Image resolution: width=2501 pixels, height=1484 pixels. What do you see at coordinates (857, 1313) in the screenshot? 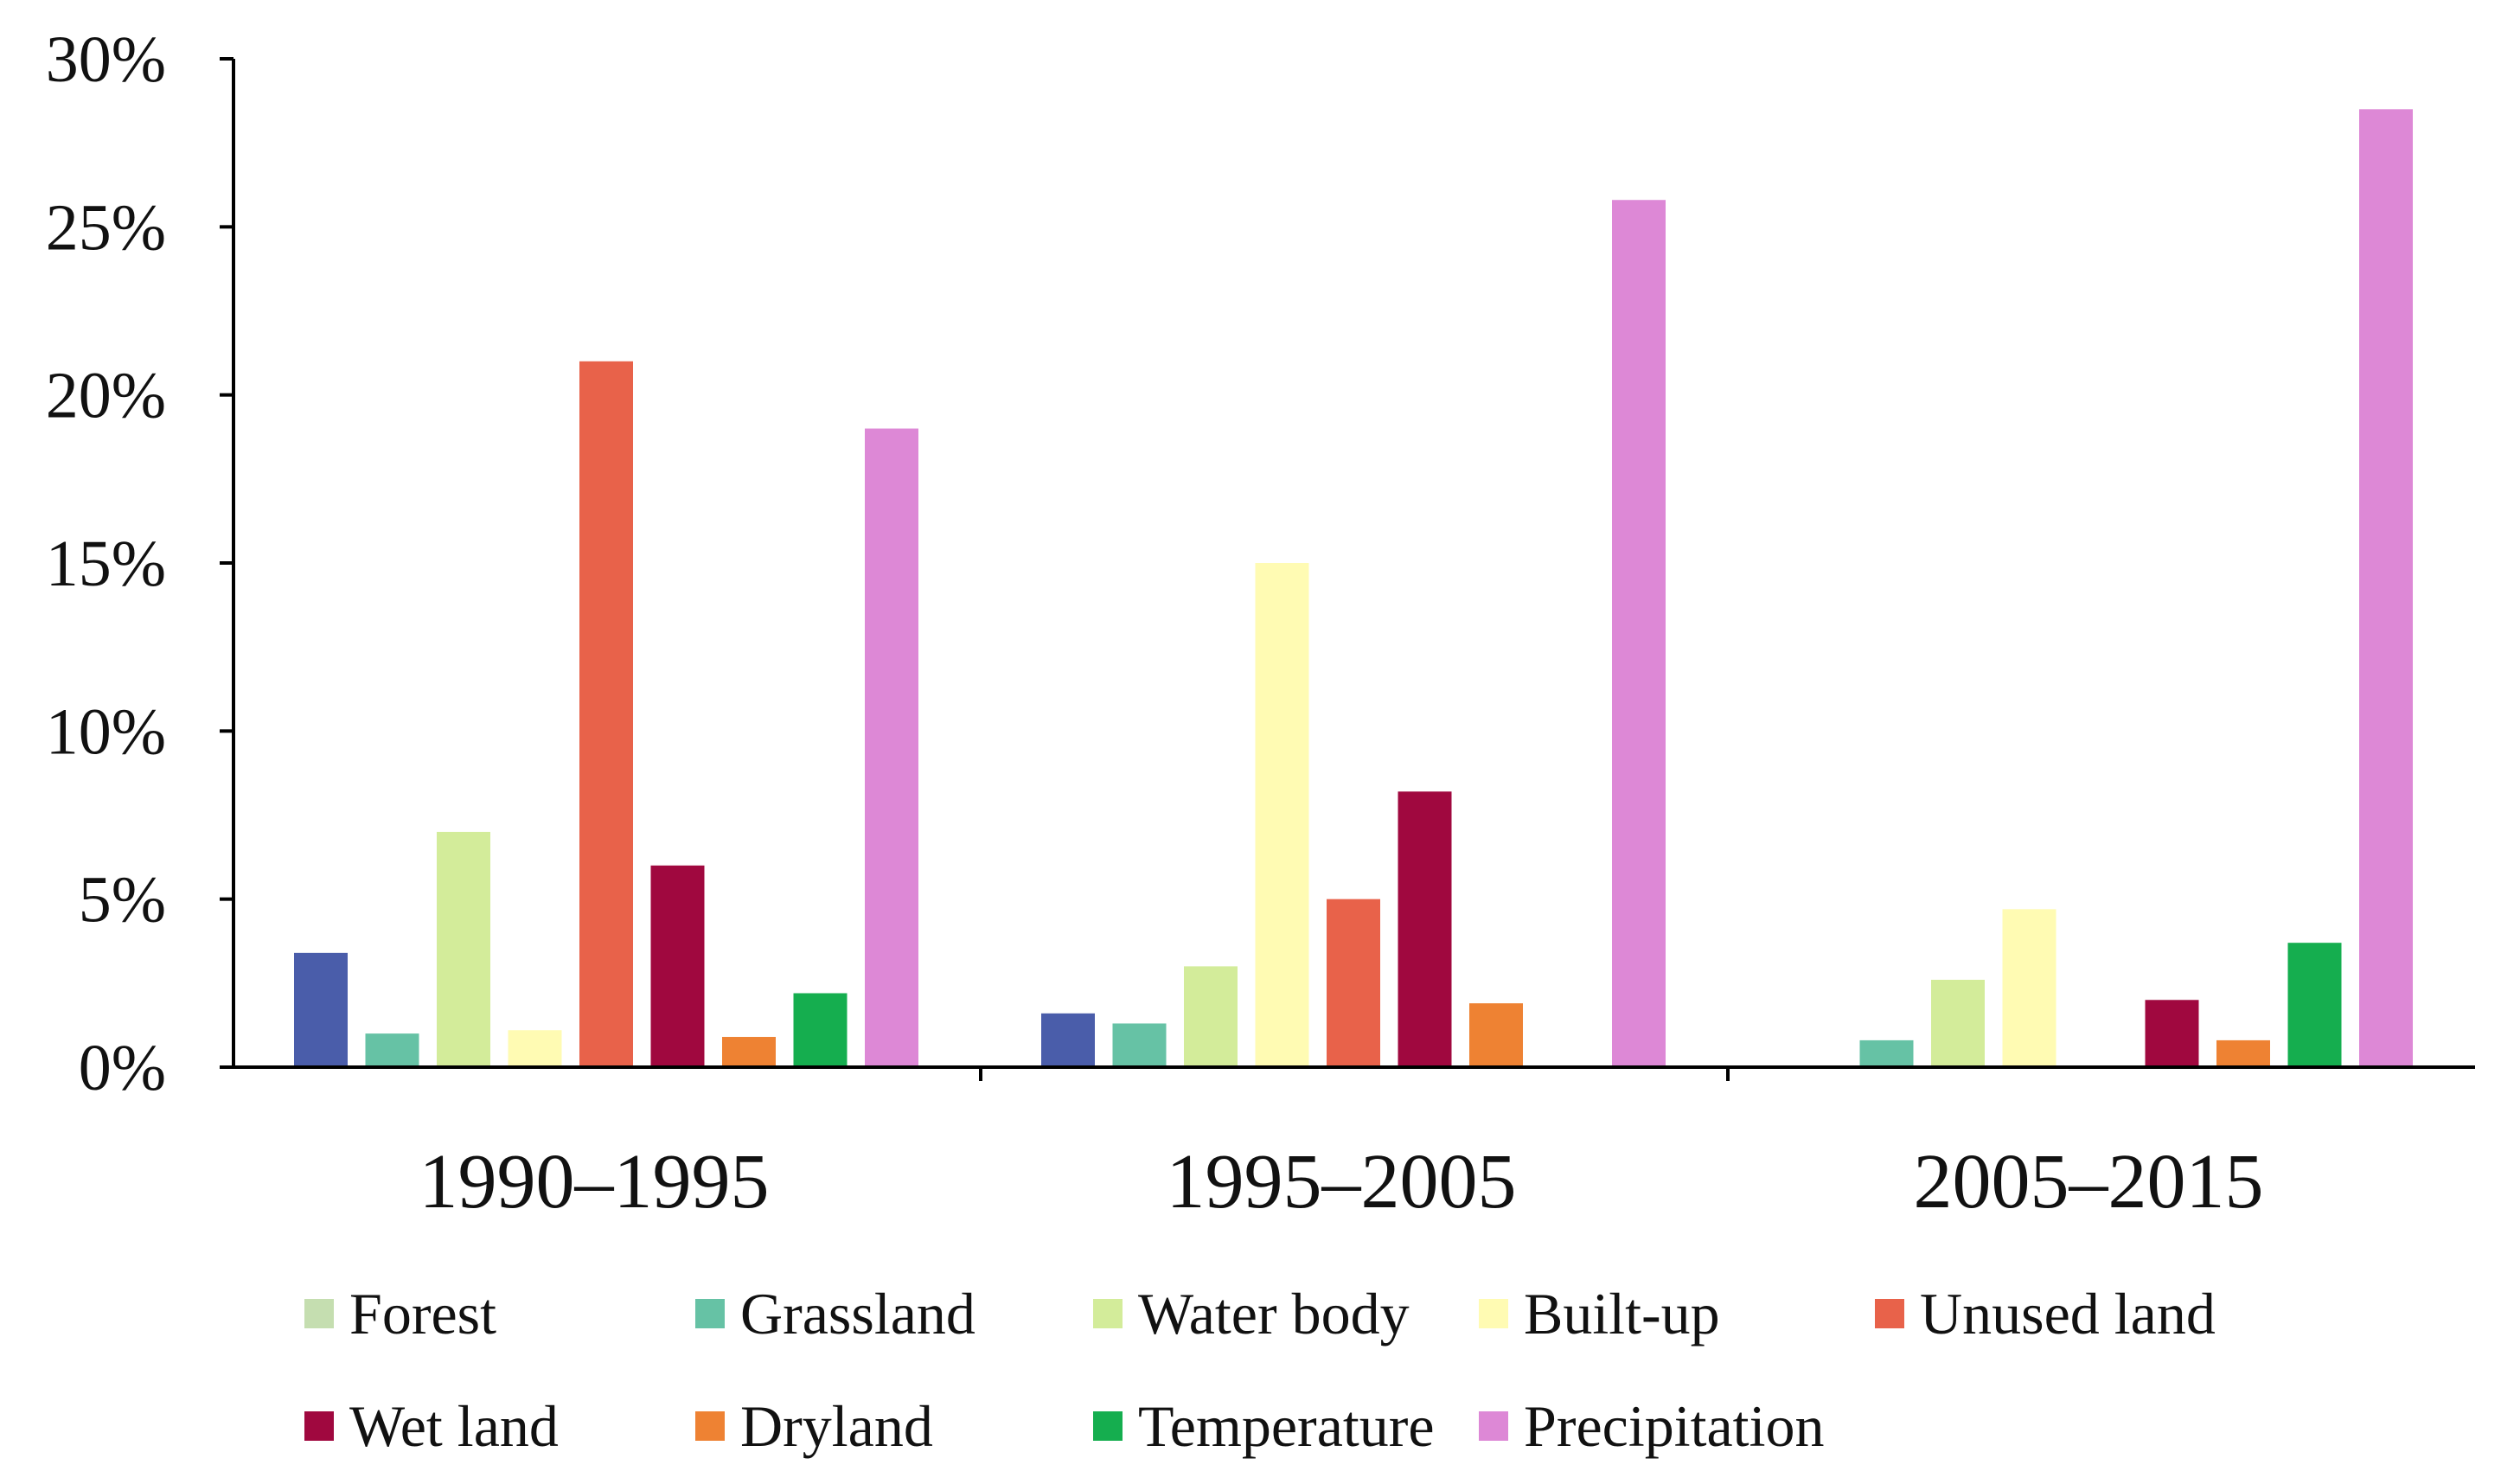
I see `legend-label-grassland: Grassland` at bounding box center [857, 1313].